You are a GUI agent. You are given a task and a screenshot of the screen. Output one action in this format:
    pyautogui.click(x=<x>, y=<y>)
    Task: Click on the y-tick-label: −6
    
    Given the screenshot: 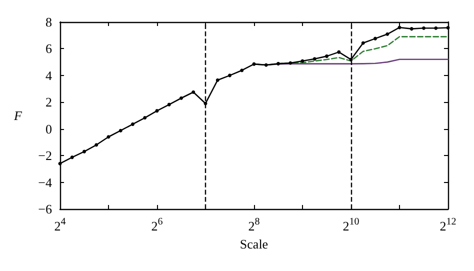 What is the action you would take?
    pyautogui.click(x=45, y=209)
    